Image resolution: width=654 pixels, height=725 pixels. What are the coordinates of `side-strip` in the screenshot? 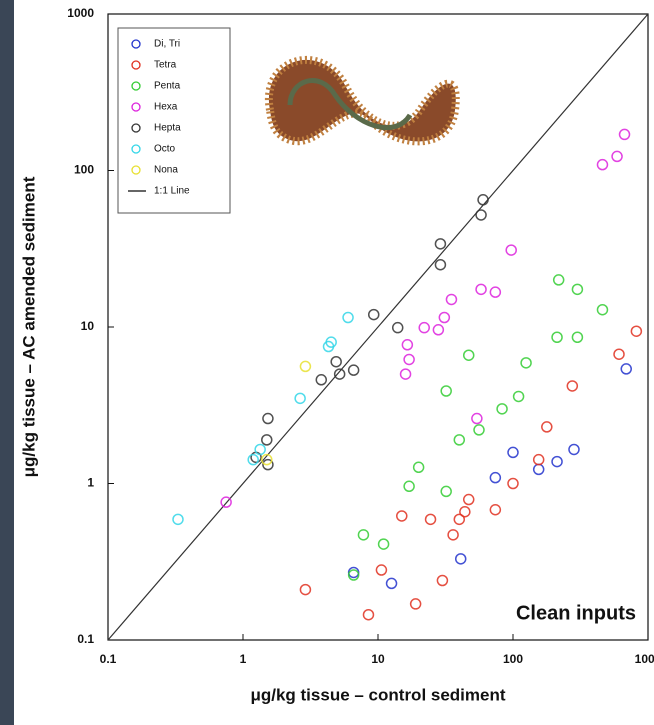 It's located at (7, 362).